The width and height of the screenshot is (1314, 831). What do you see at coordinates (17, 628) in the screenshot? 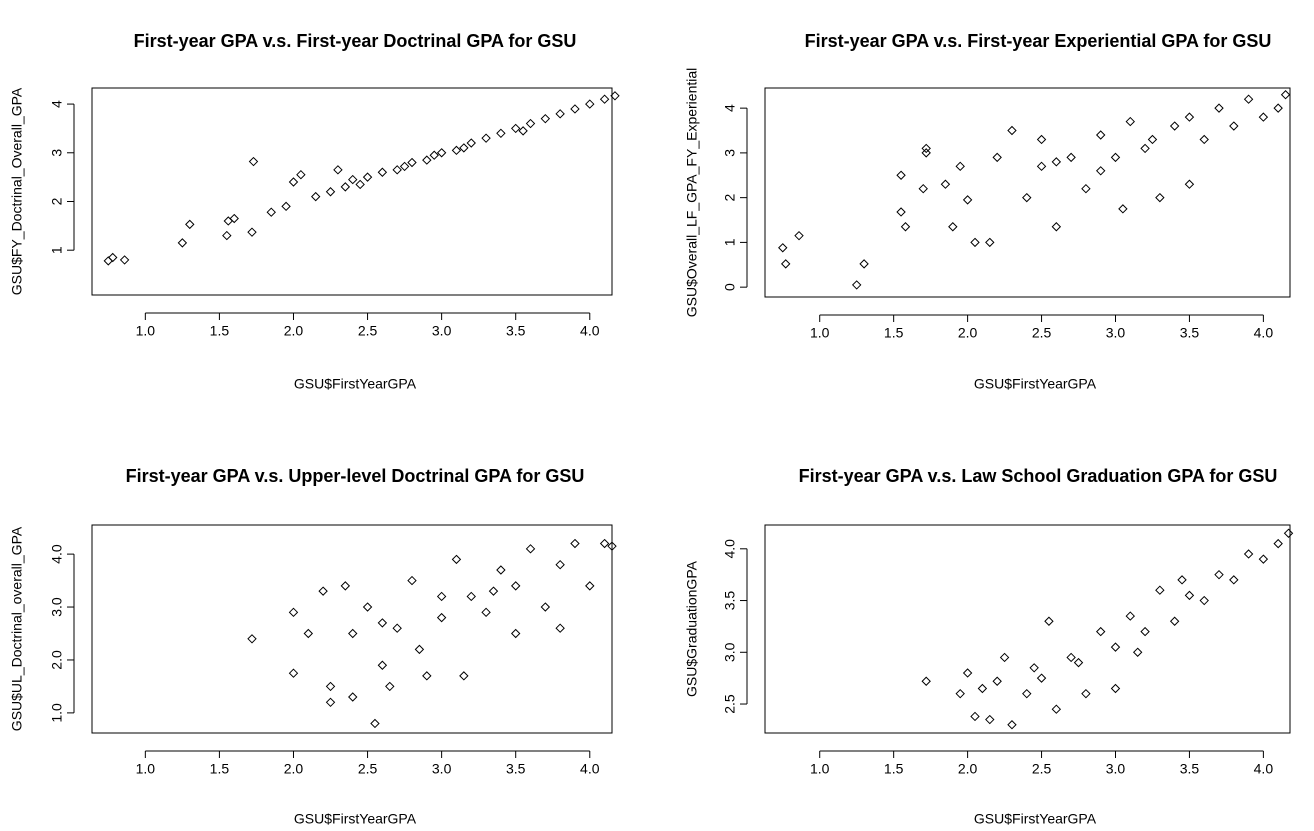
I see `y-axis-label: GSU$UL_Doctrinal_overall_GPA` at bounding box center [17, 628].